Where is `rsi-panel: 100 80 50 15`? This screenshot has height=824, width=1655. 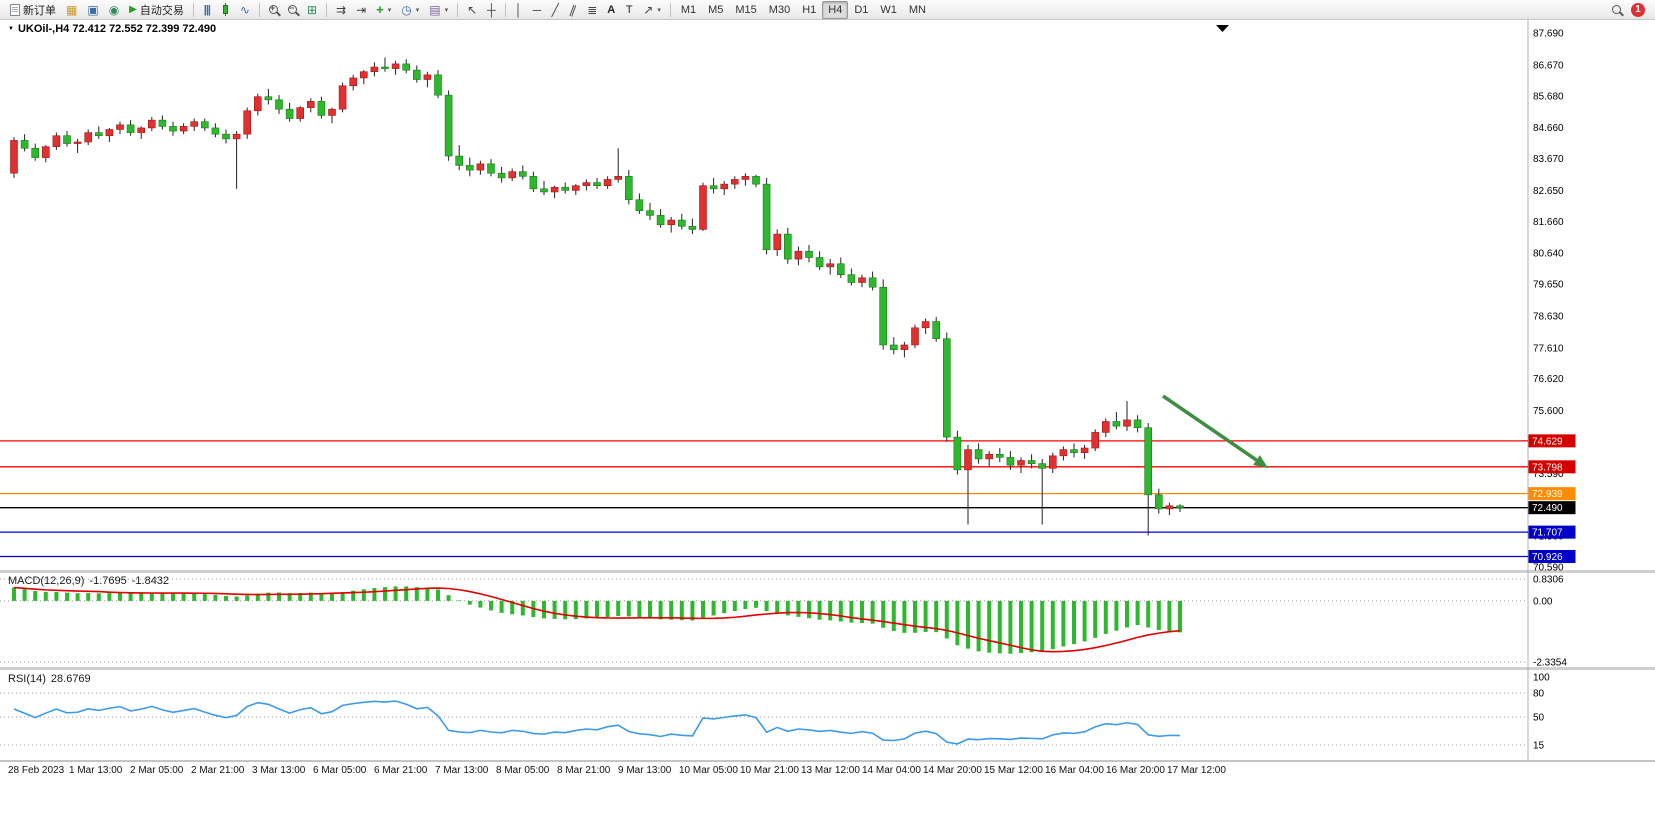
rsi-panel: 100 80 50 15 is located at coordinates (775, 712).